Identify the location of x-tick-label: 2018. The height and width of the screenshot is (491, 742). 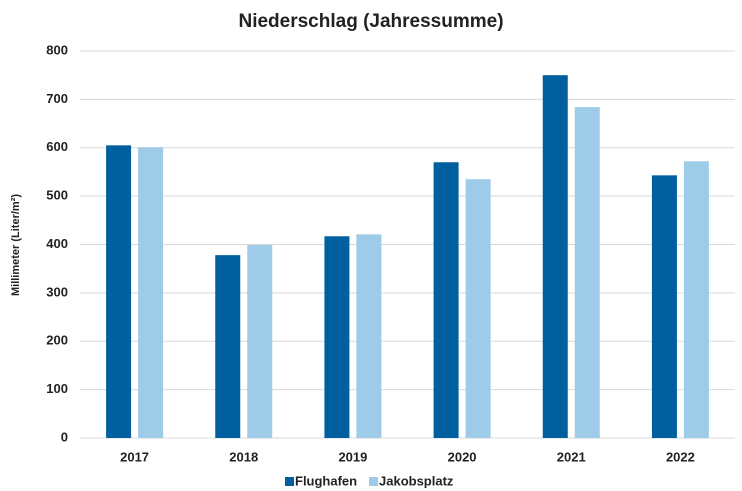
(243, 456).